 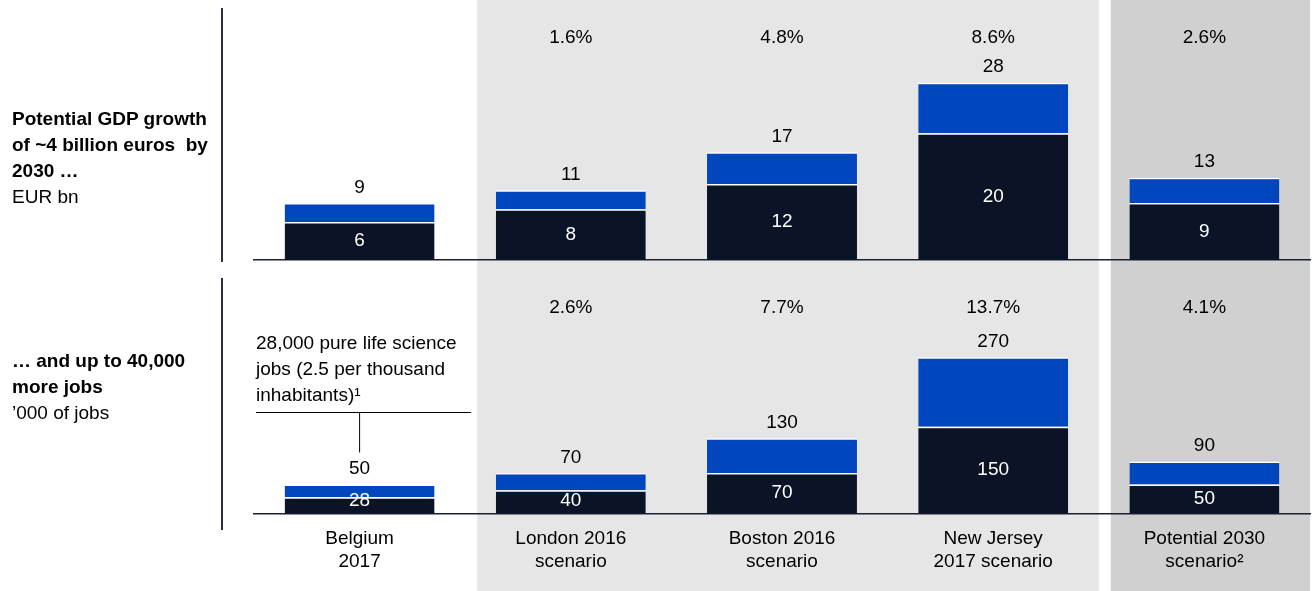 I want to click on data-label: 8, so click(x=571, y=233).